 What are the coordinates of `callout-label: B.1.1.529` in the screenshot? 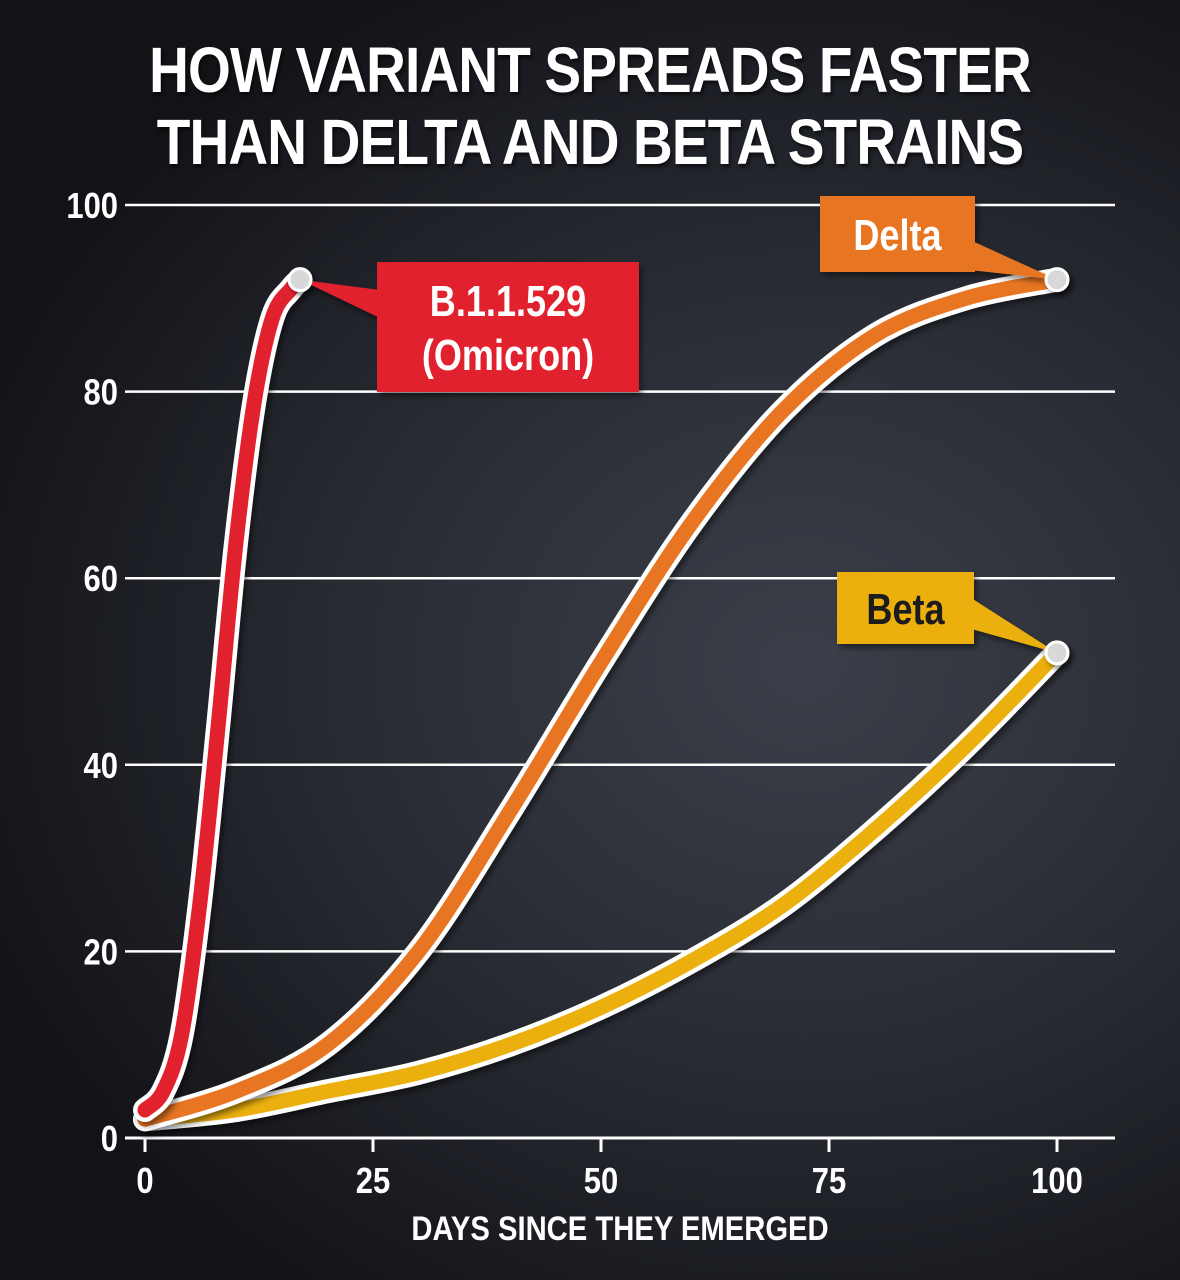 It's located at (508, 301).